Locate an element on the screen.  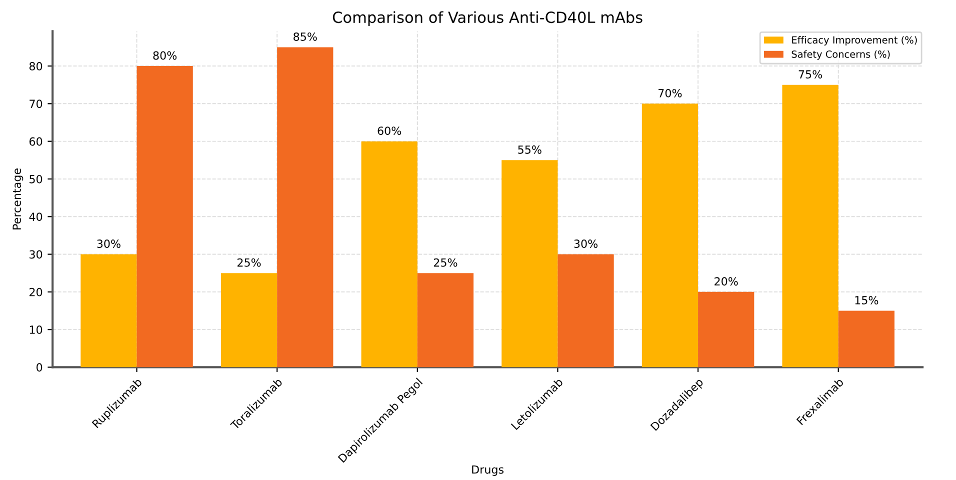
y-tick-label: 80 is located at coordinates (35, 66).